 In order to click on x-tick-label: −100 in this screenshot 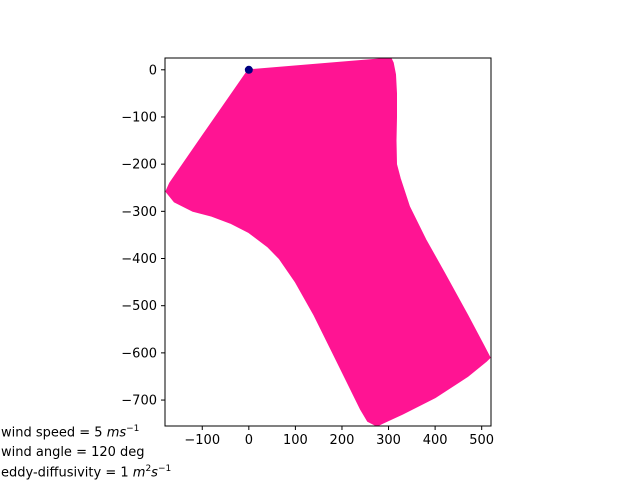, I will do `click(202, 440)`.